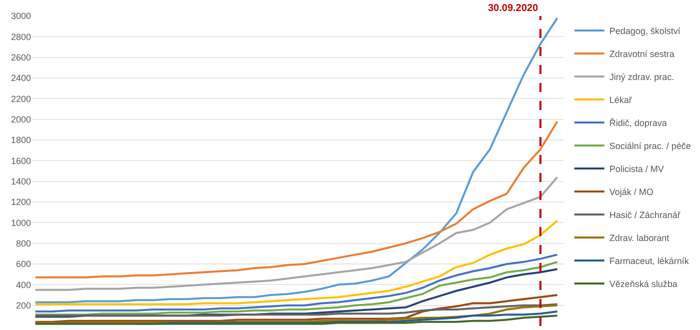  What do you see at coordinates (513, 8) in the screenshot?
I see `text: 30.09.2020` at bounding box center [513, 8].